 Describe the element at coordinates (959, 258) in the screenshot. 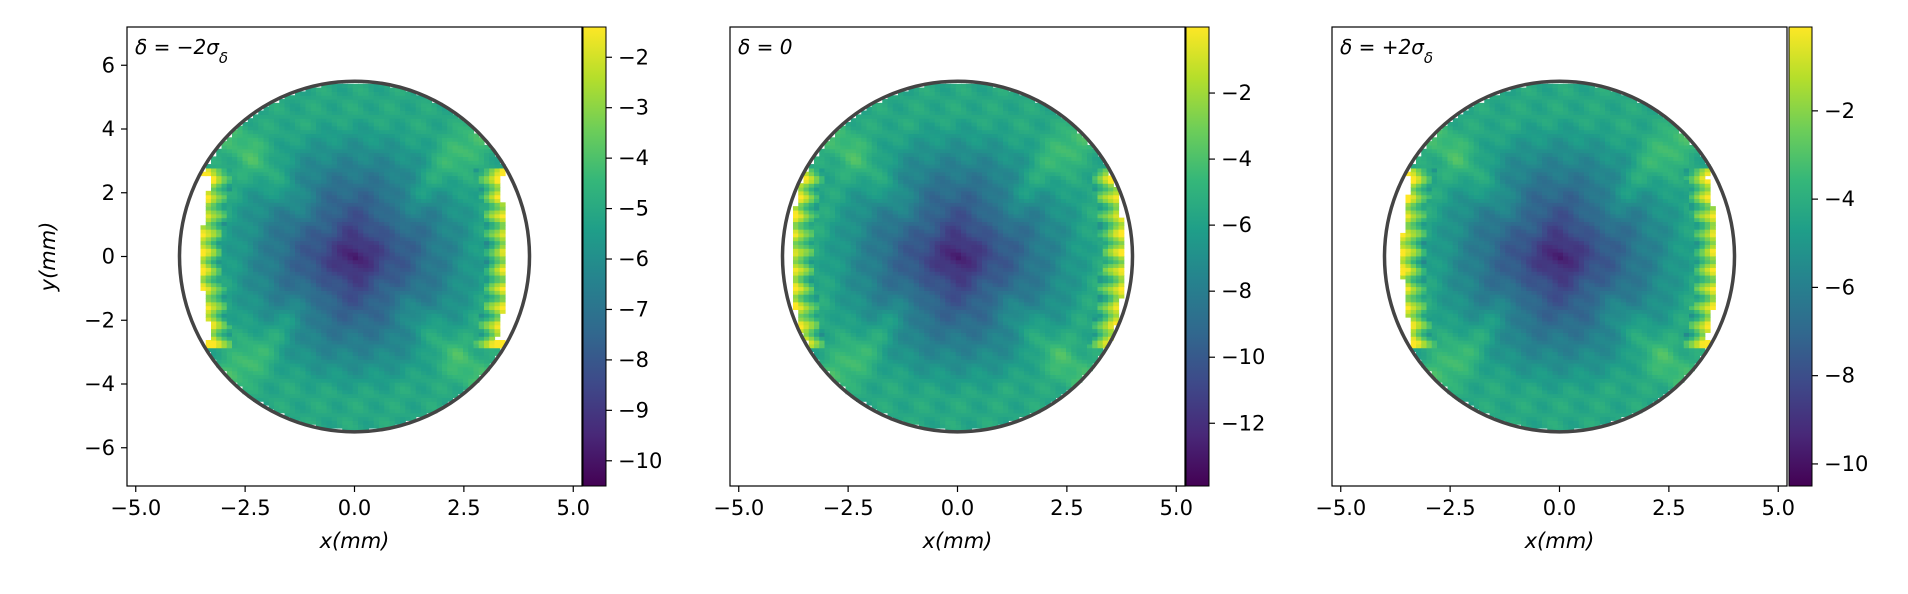

I see `heatmap-cells` at that location.